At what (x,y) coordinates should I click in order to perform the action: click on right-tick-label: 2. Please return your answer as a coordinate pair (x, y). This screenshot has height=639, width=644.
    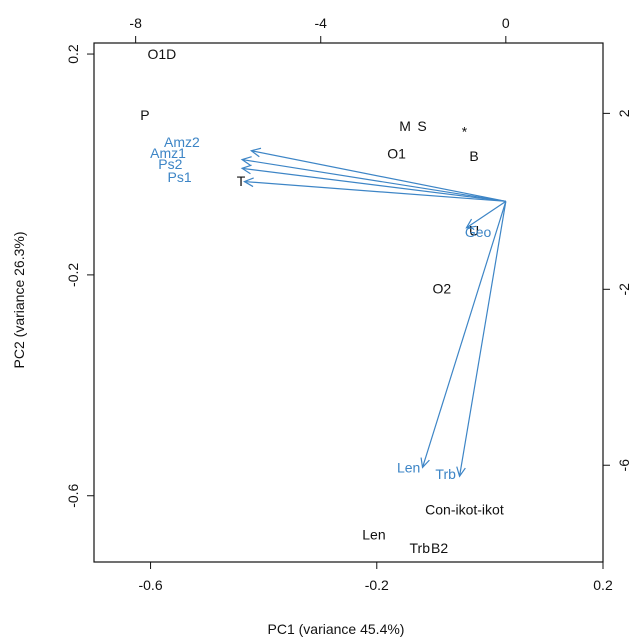
    Looking at the image, I should click on (624, 113).